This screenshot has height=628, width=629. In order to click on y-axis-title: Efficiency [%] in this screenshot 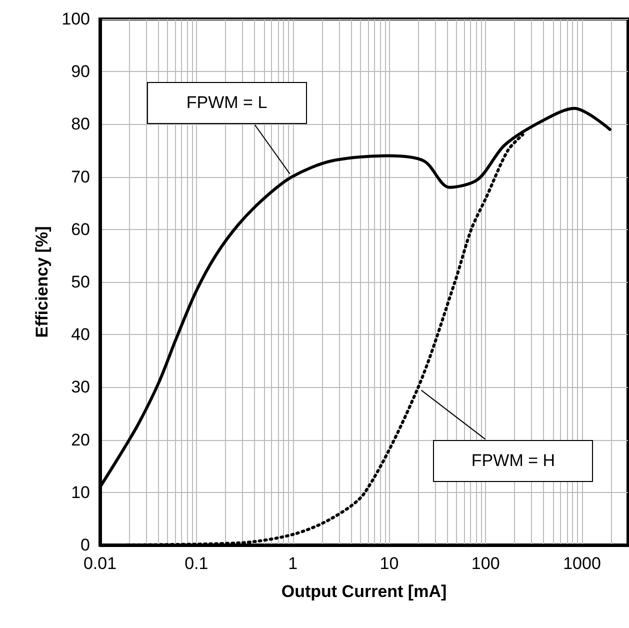, I will do `click(42, 282)`.